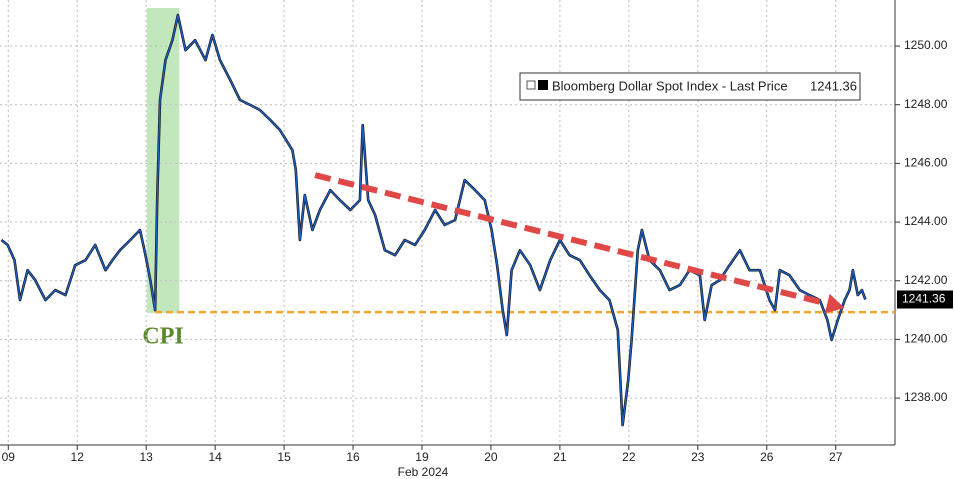 This screenshot has width=954, height=479. Describe the element at coordinates (670, 85) in the screenshot. I see `legend-label: Bloomberg Dollar Spot Index - Last Price` at that location.